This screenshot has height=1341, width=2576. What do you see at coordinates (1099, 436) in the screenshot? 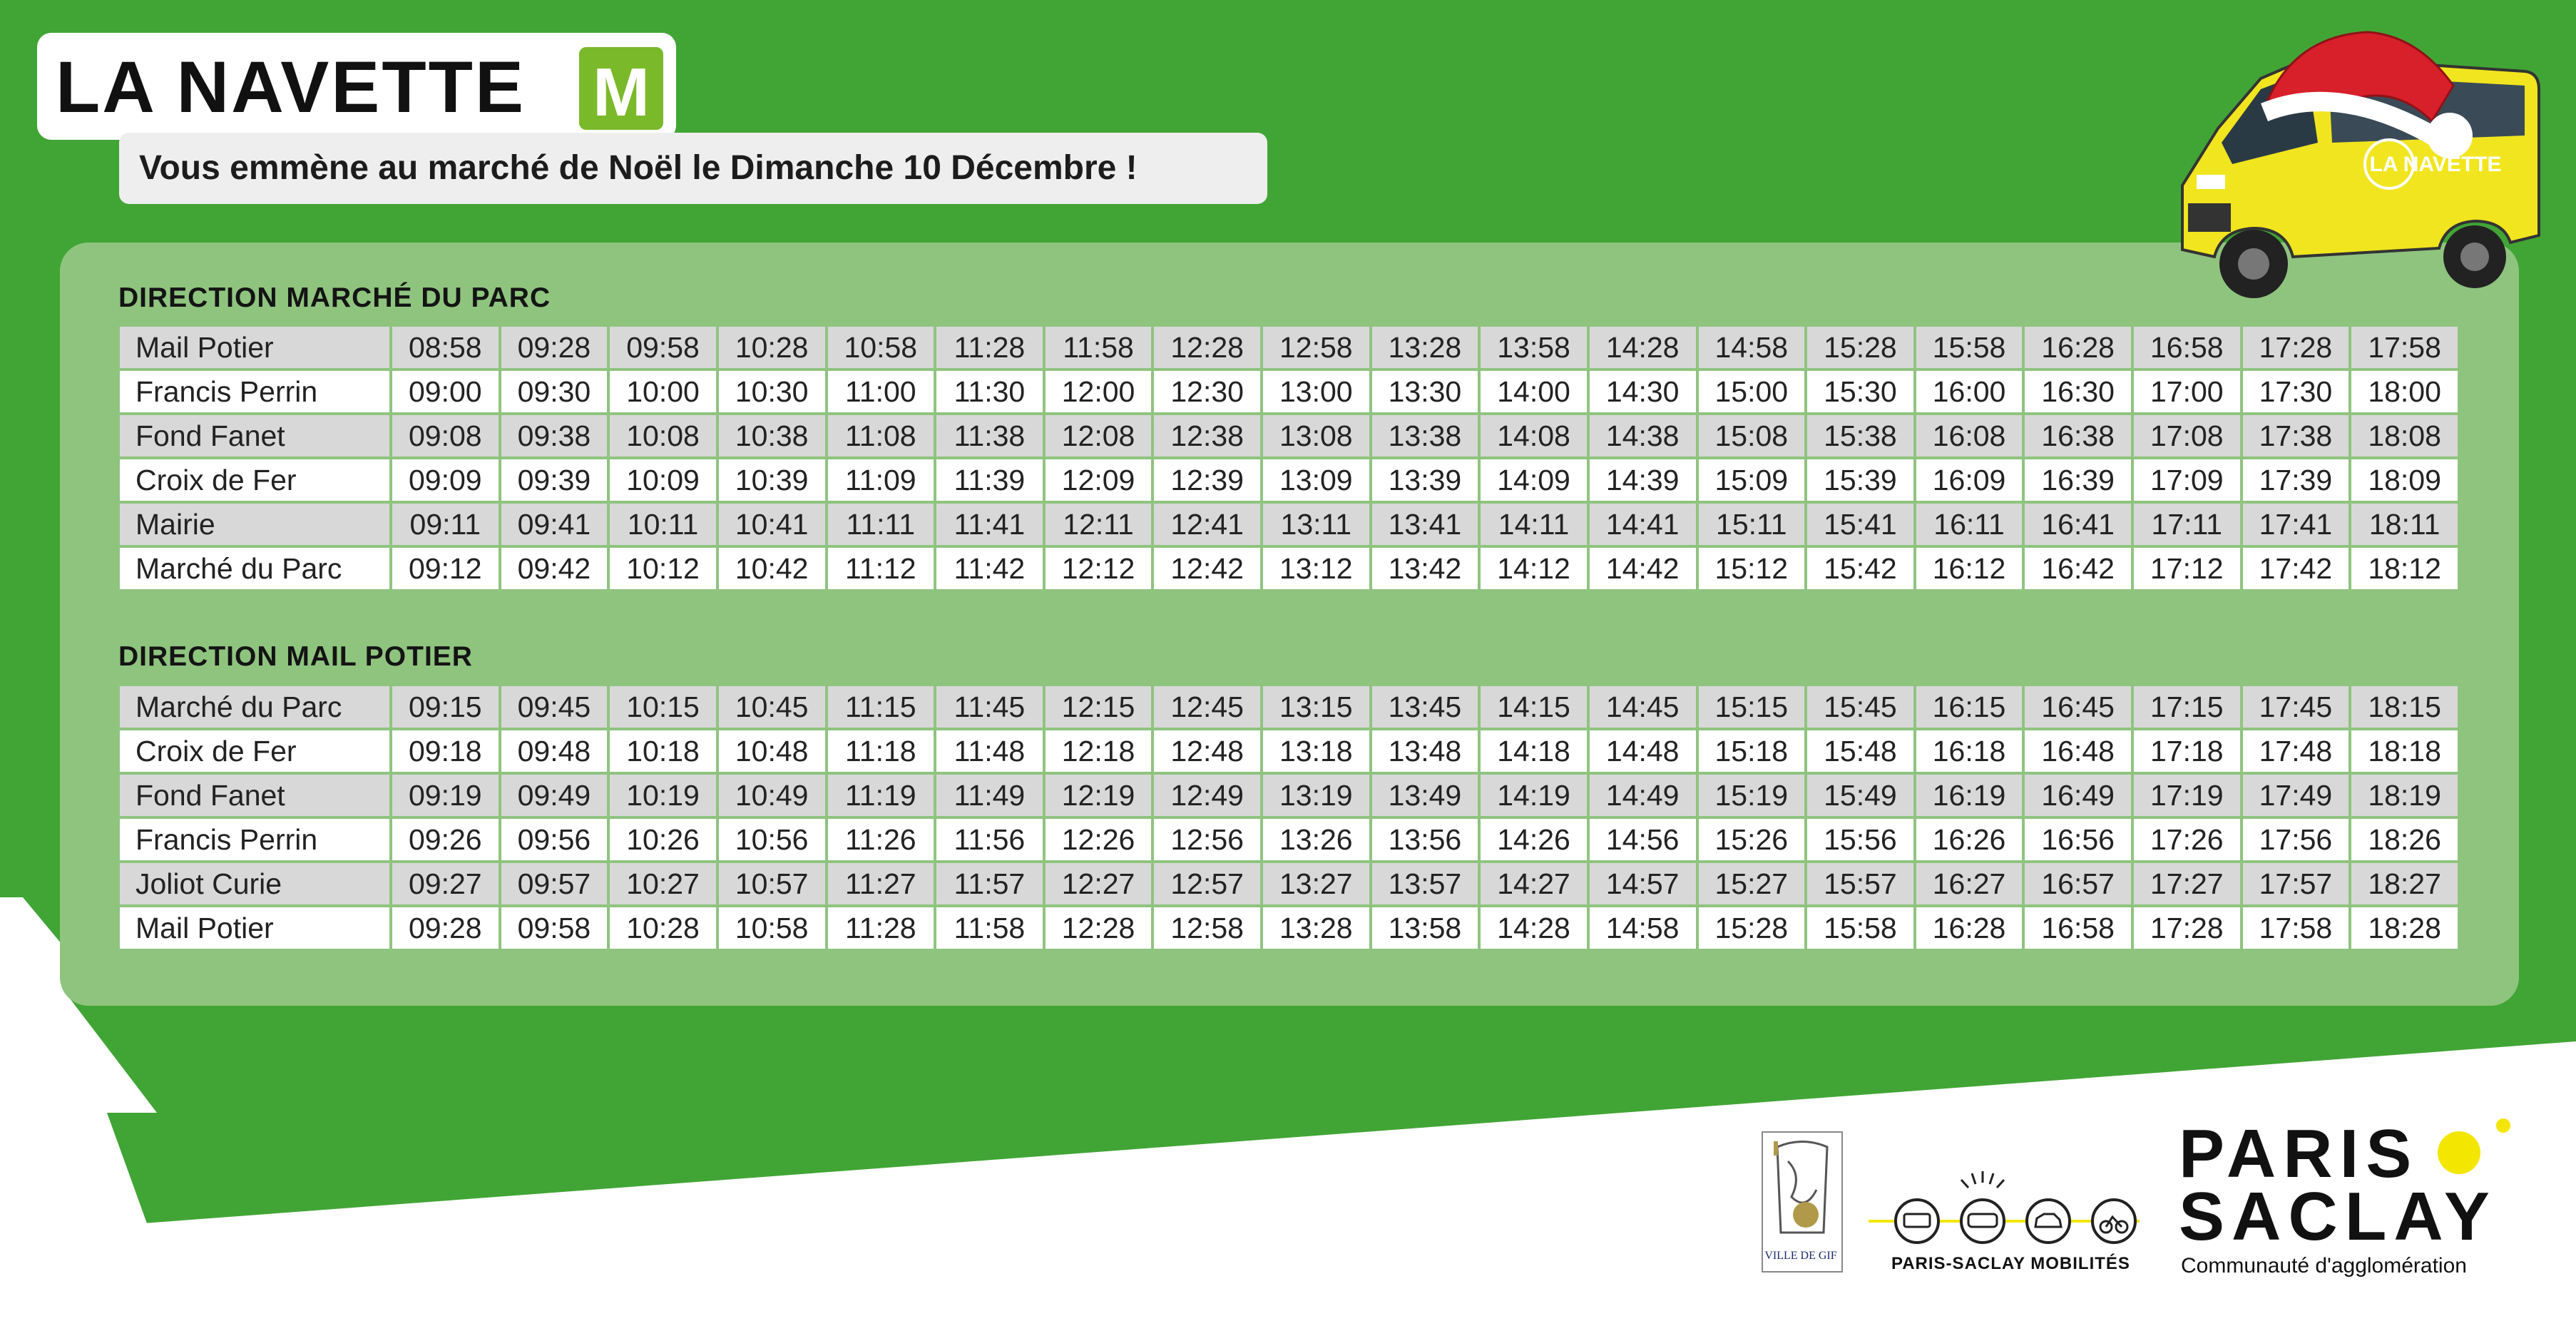
I see `departure-time: 12:08` at bounding box center [1099, 436].